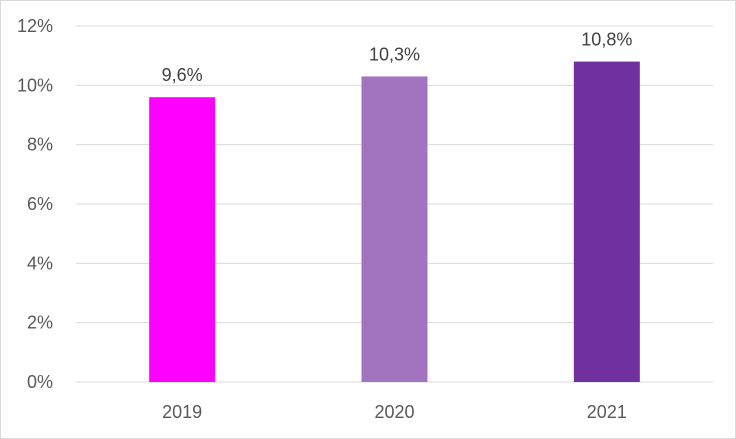 This screenshot has height=439, width=736. Describe the element at coordinates (35, 26) in the screenshot. I see `y-tick-label: 12%` at that location.